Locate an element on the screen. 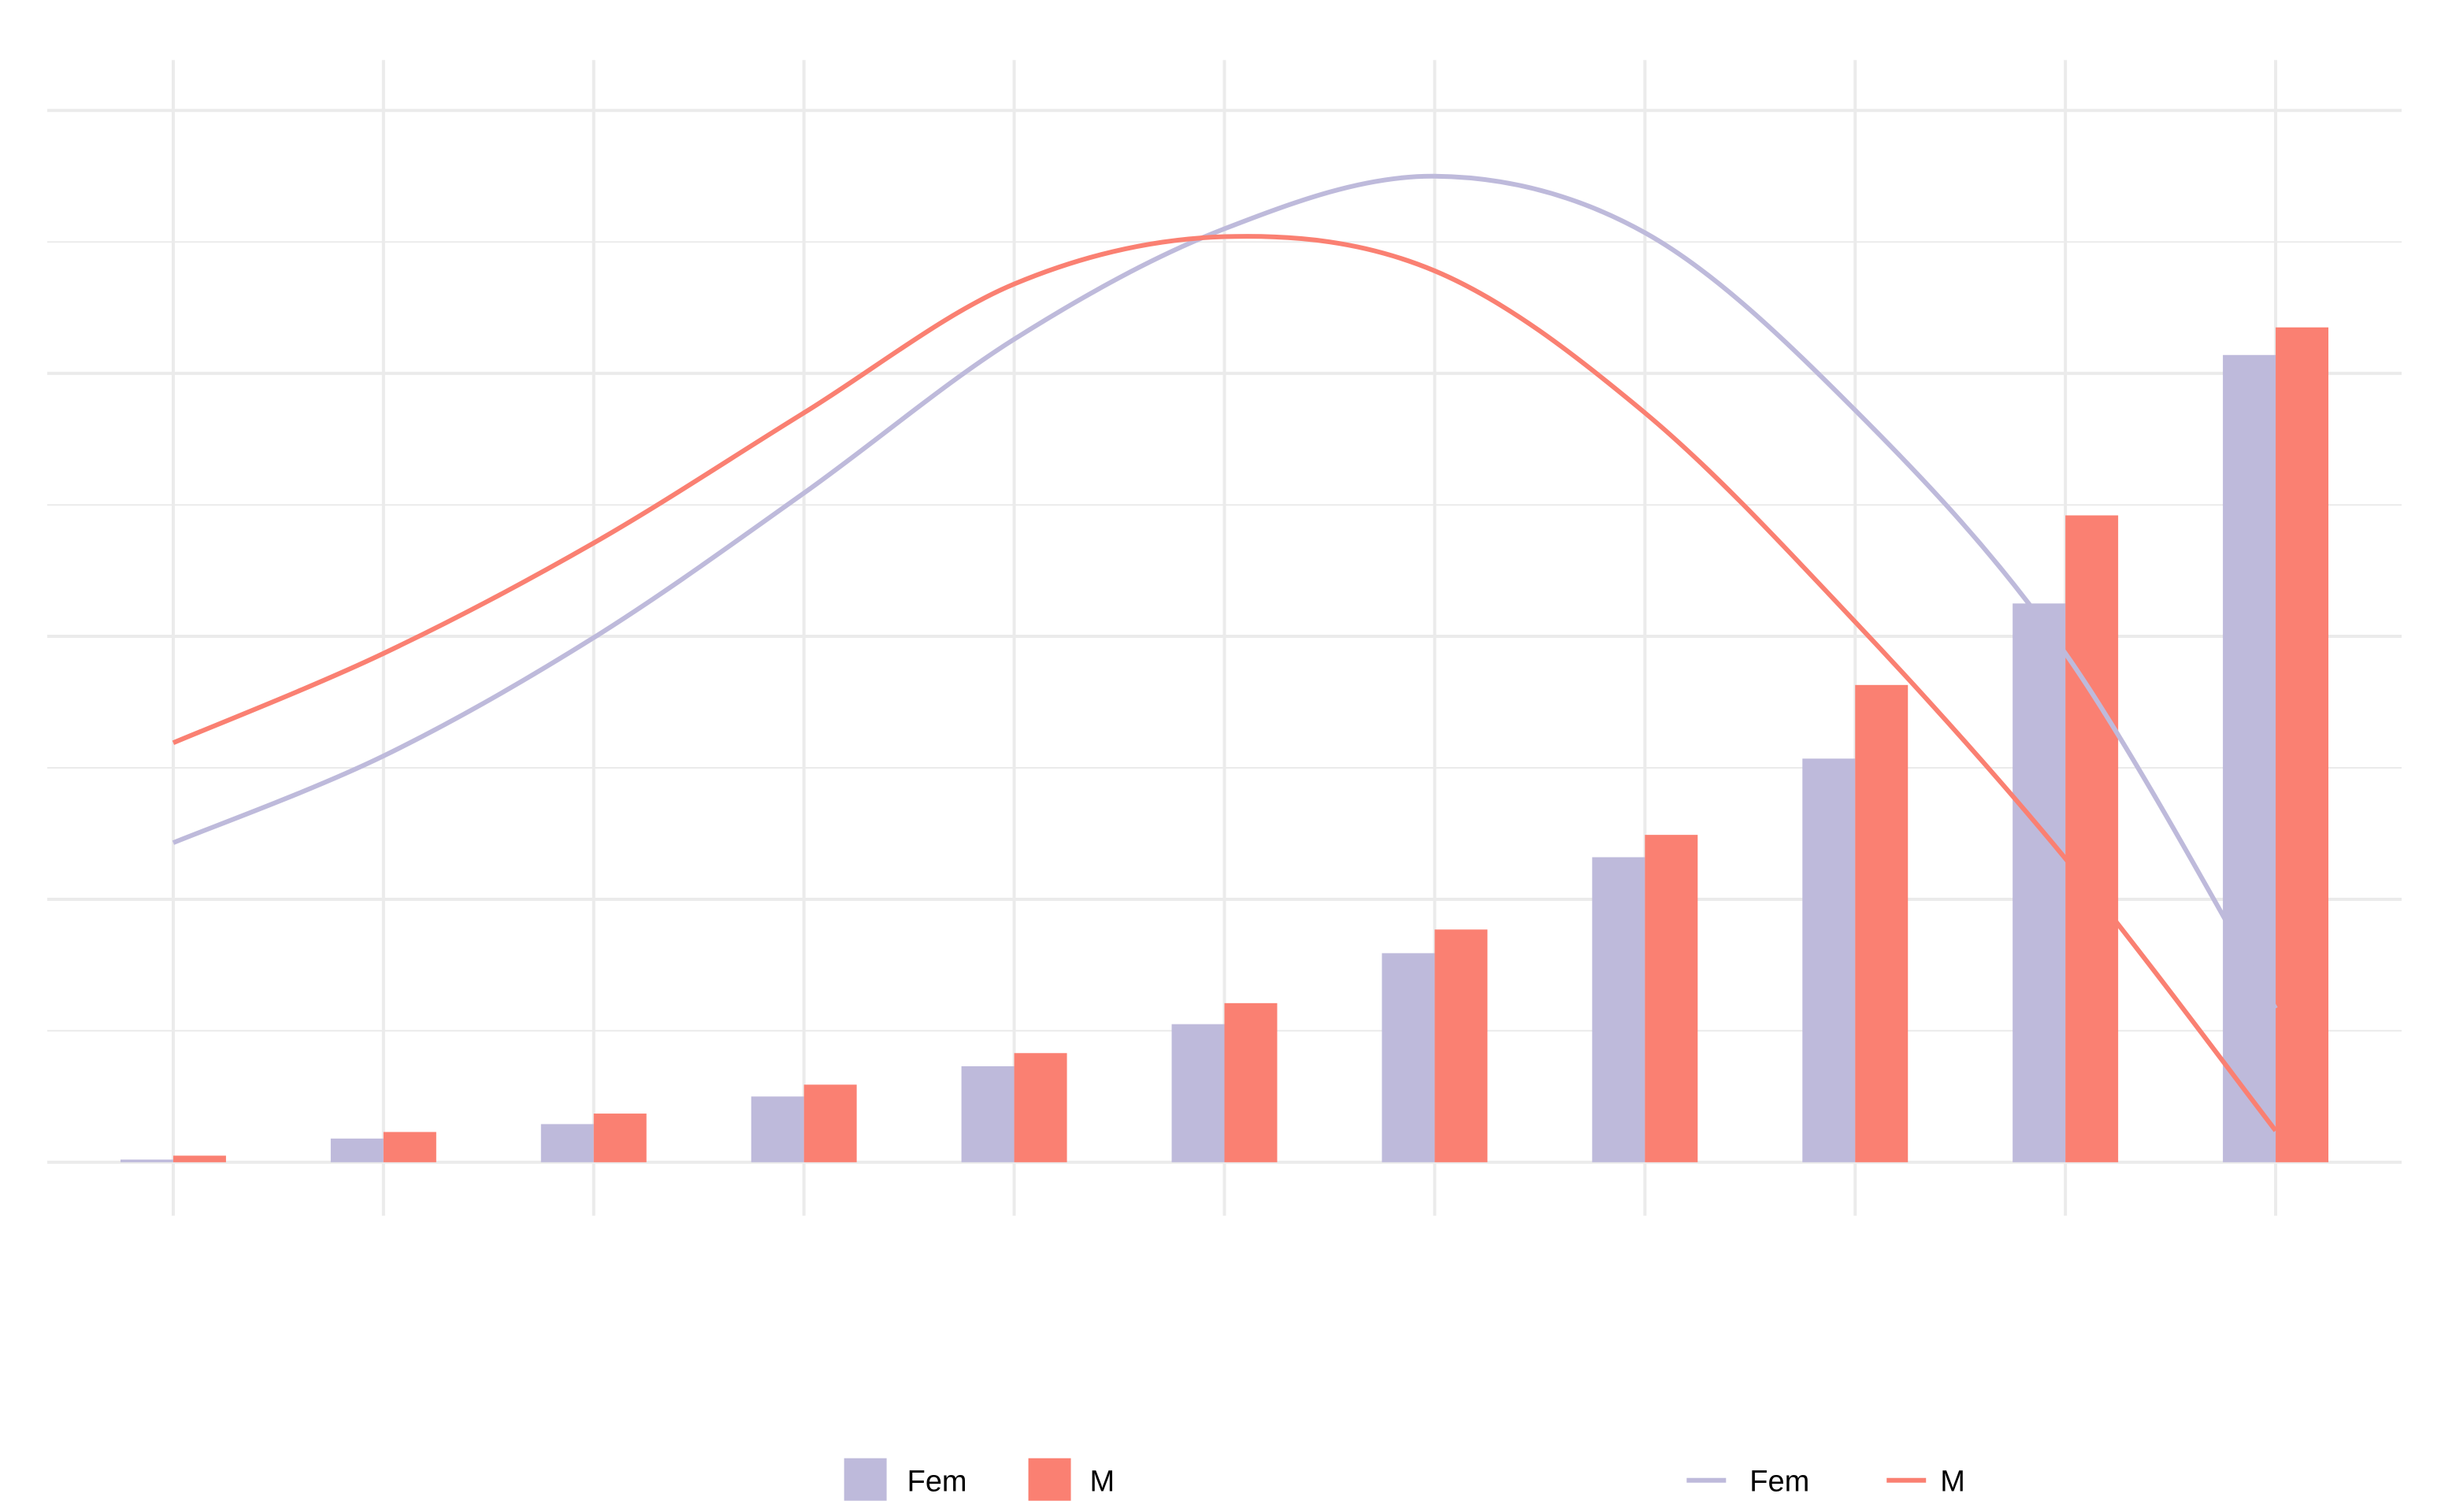 This screenshot has height=1512, width=2441. legend-label-bar-fem: Fem is located at coordinates (937, 1482).